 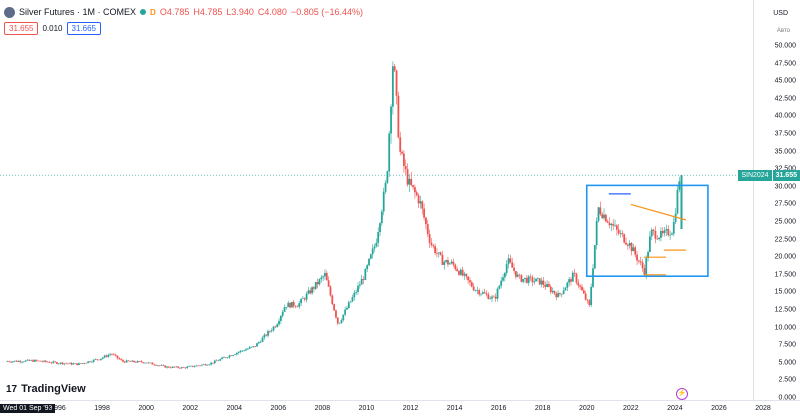 What do you see at coordinates (682, 394) in the screenshot?
I see `lightning-icon: ⚡` at bounding box center [682, 394].